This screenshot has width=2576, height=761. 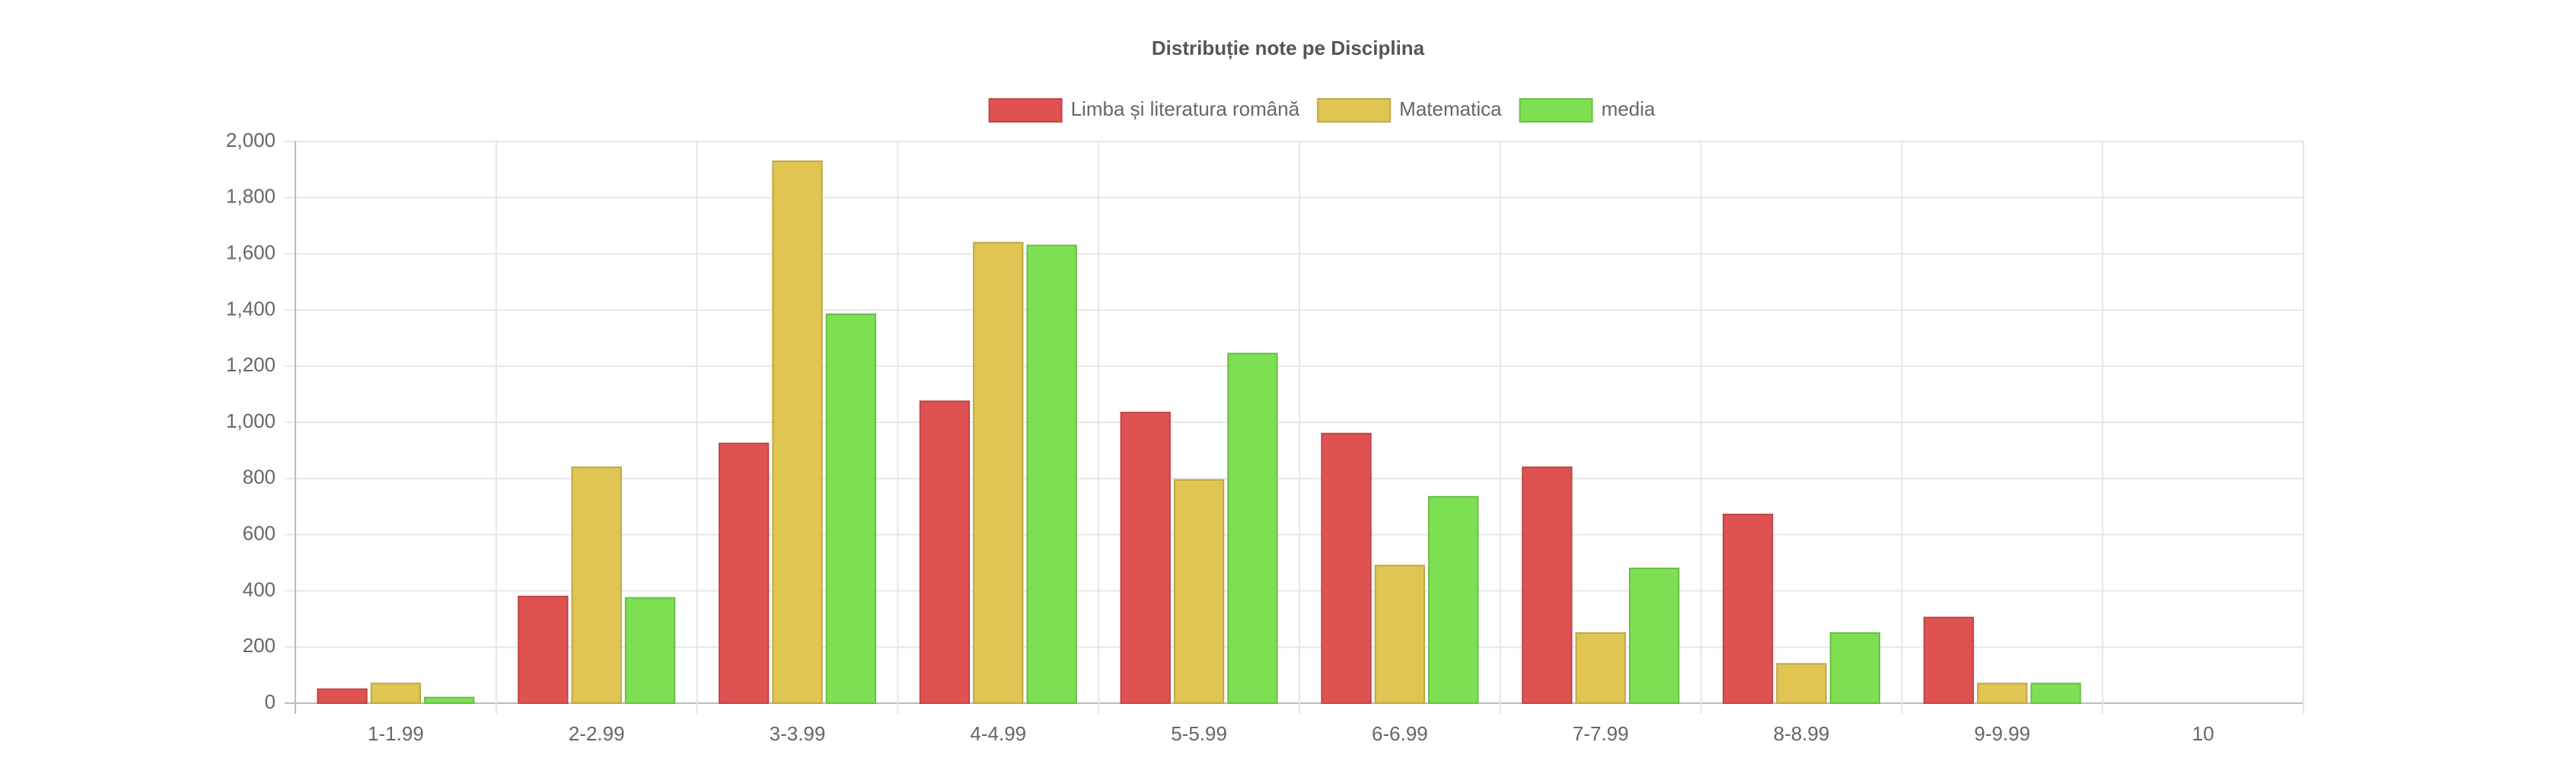 What do you see at coordinates (251, 308) in the screenshot?
I see `y-tick-label: 1,400` at bounding box center [251, 308].